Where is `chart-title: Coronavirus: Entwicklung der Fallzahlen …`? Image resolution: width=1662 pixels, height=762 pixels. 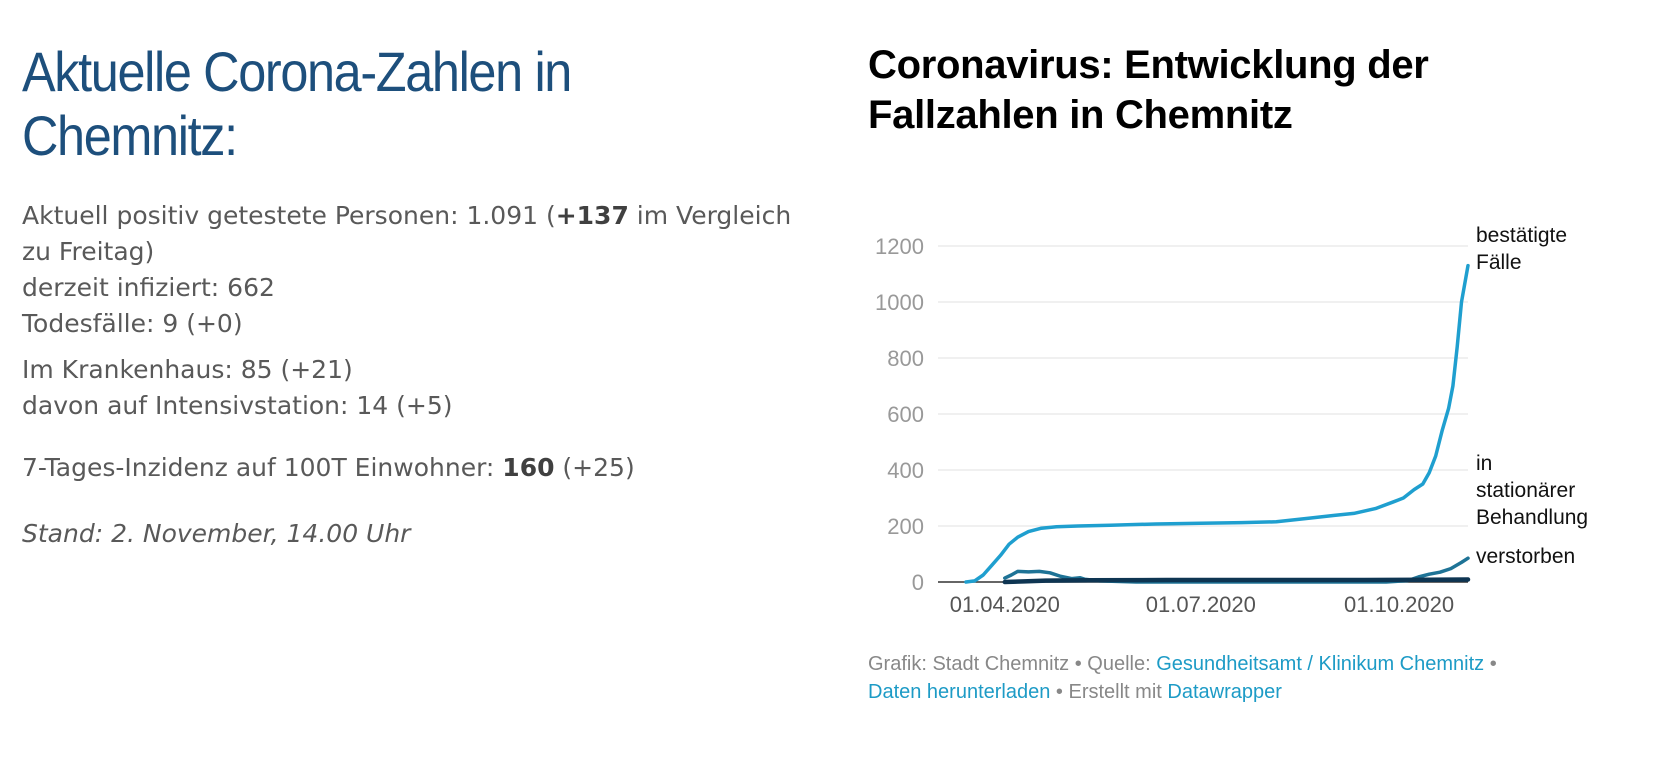
chart-title: Coronavirus: Entwicklung der Fallzahlen … is located at coordinates (1148, 90).